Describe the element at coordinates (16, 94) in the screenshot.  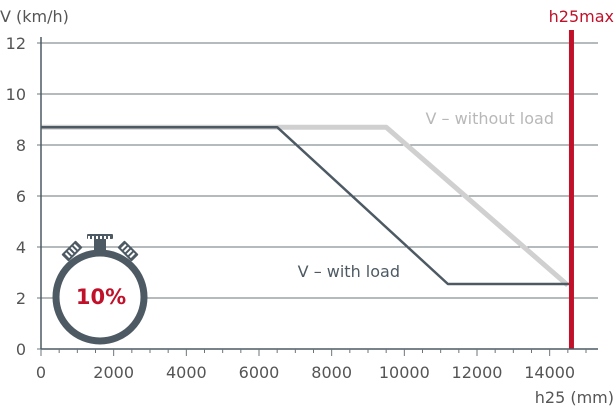
I see `y-tick-label: 10` at that location.